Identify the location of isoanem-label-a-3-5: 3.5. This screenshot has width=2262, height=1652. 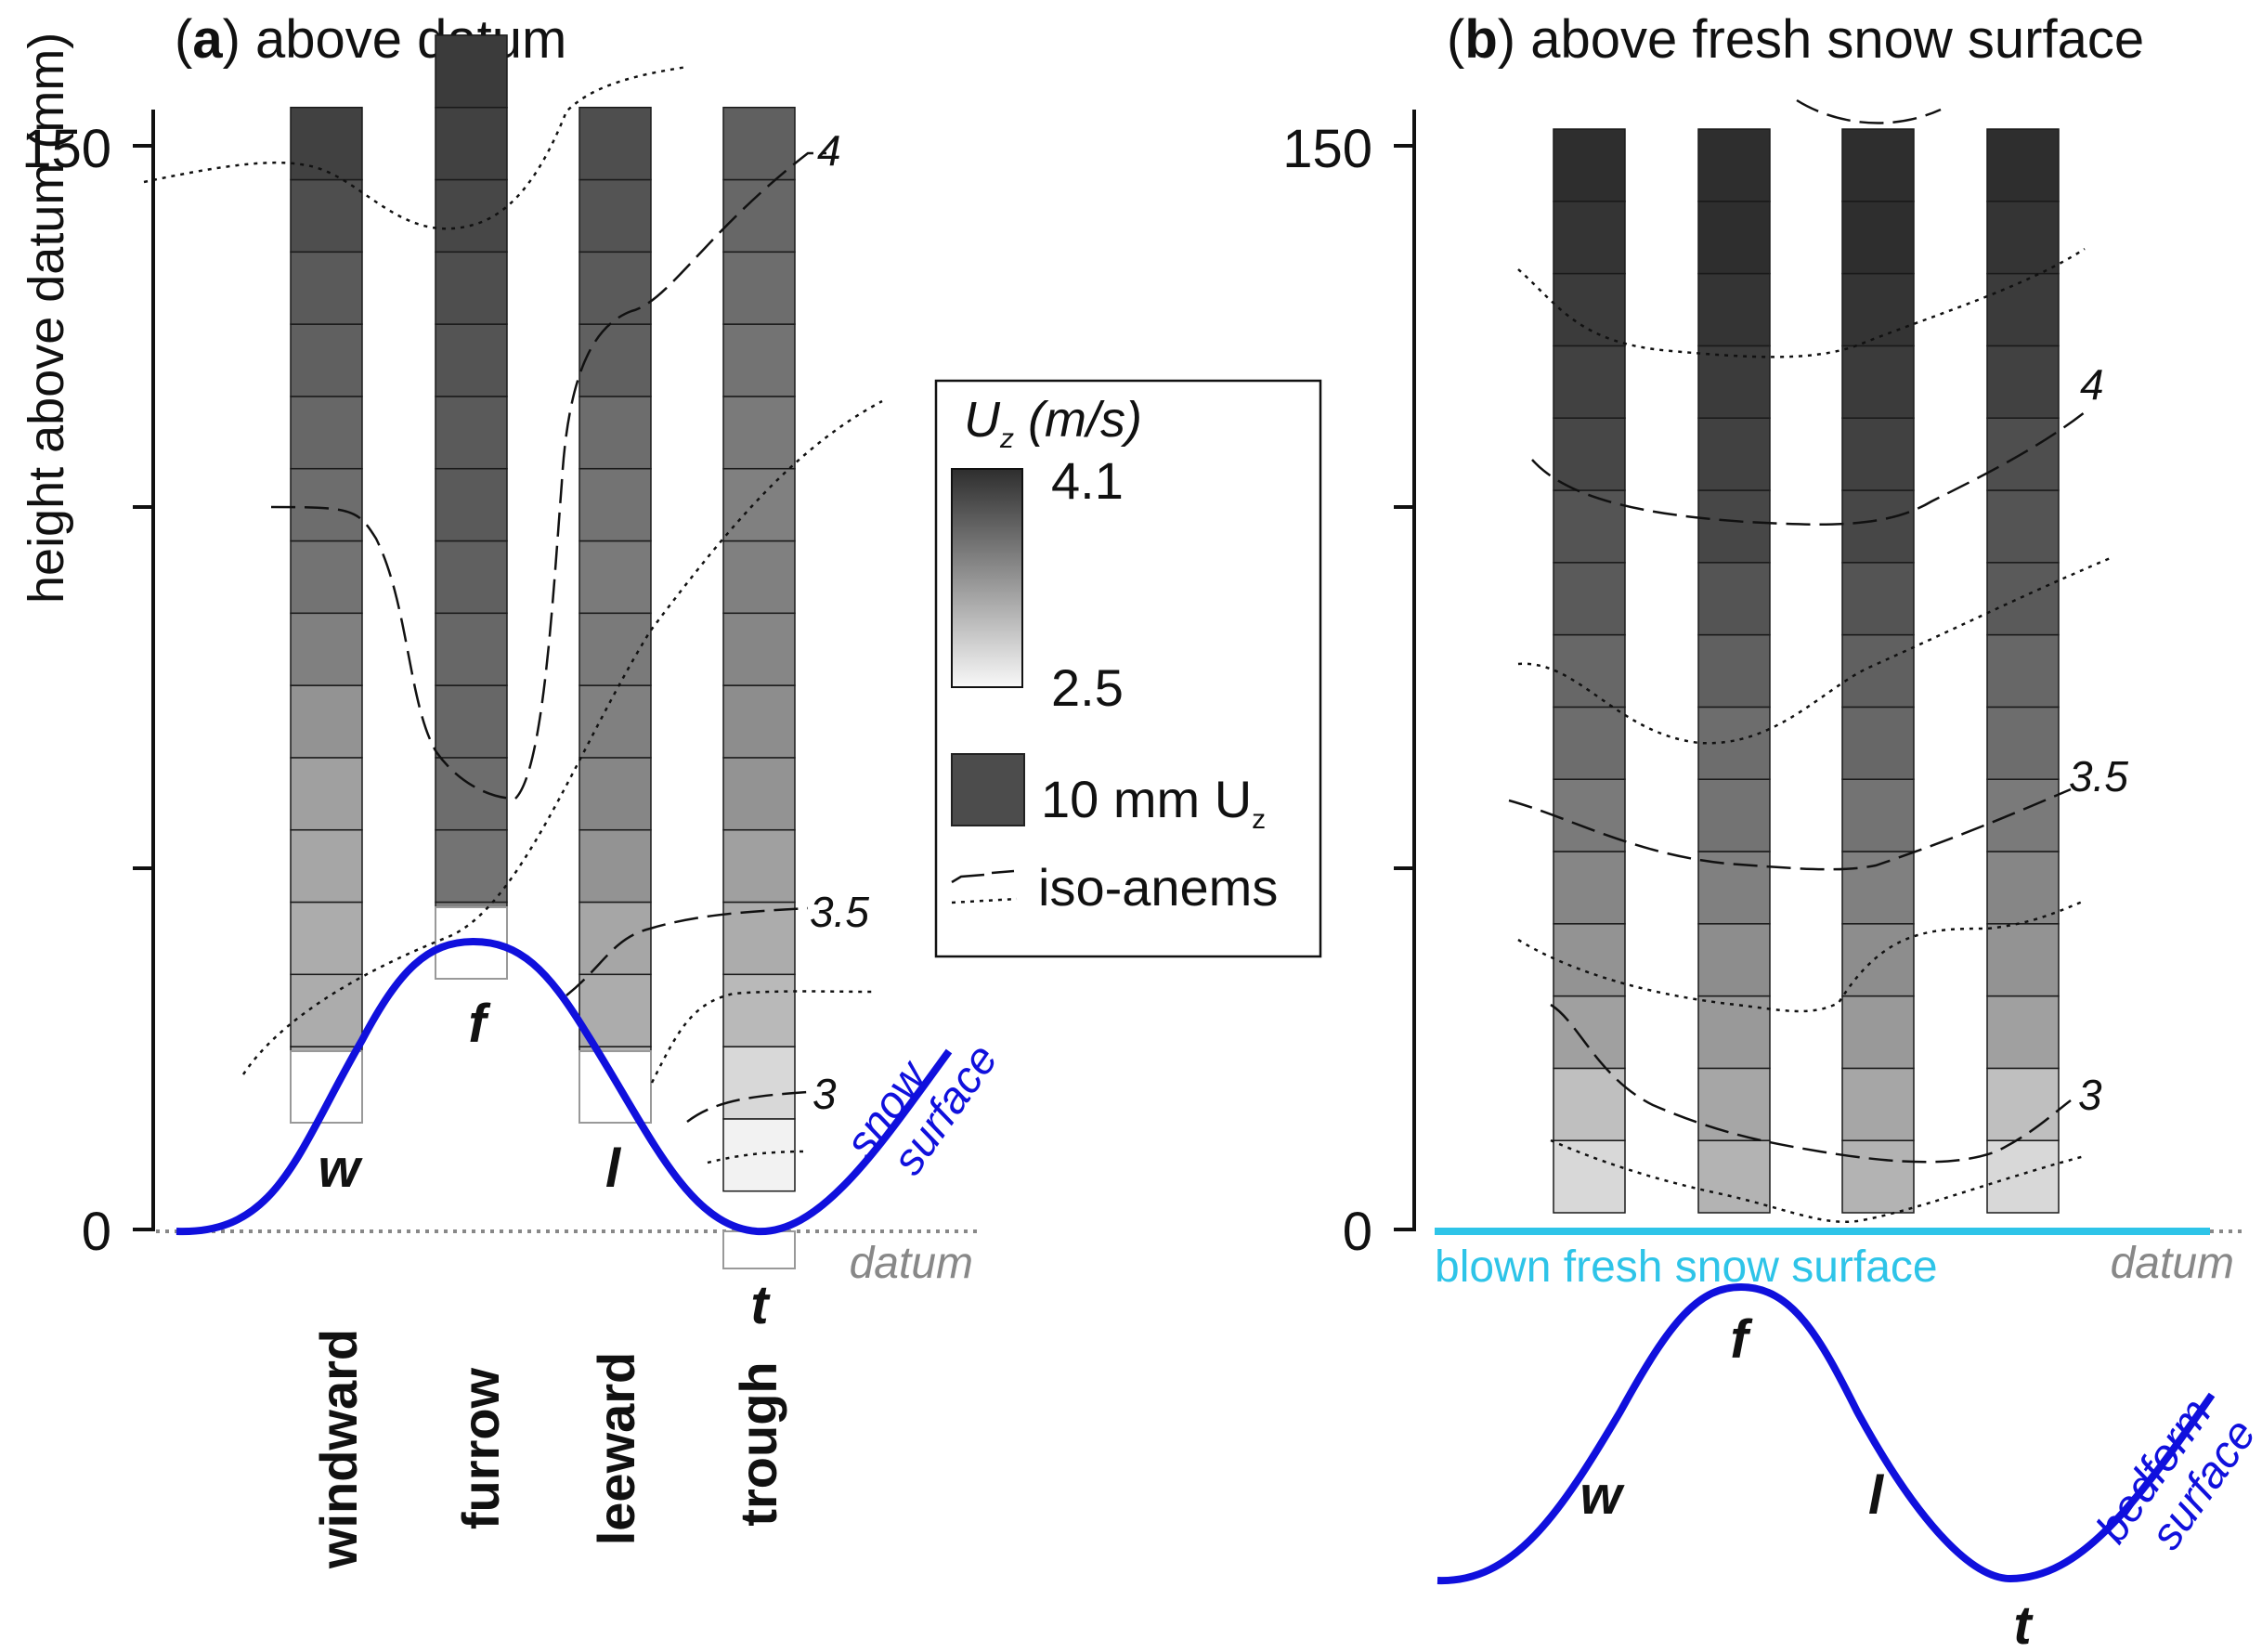
(839, 912).